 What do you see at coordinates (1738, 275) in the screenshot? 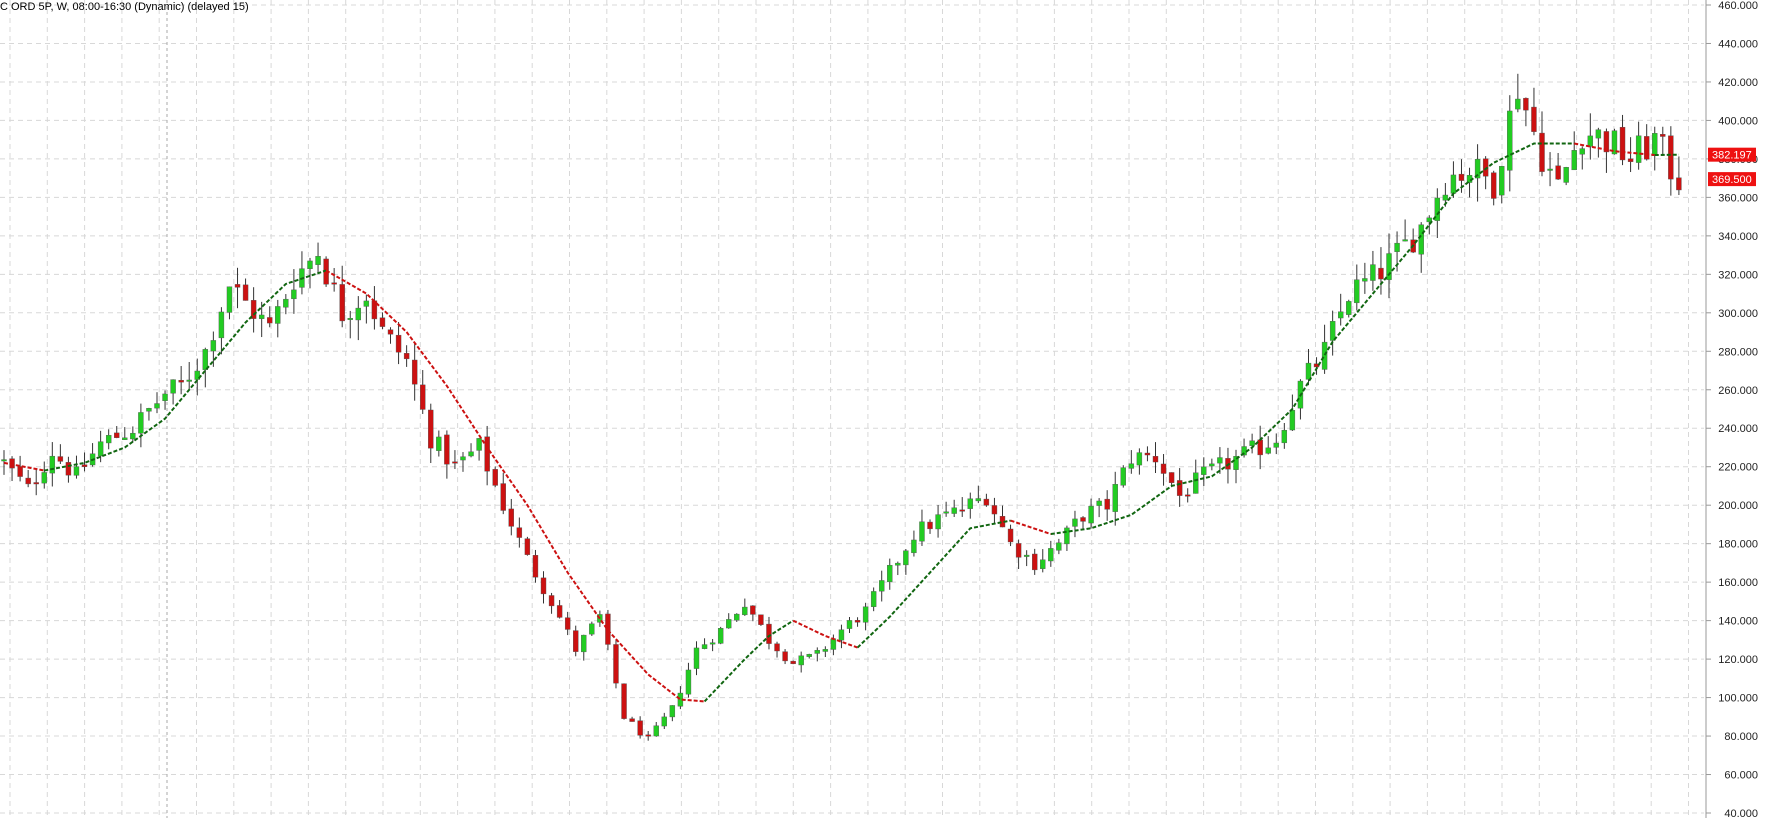
I see `y-tick-label: 320.000` at bounding box center [1738, 275].